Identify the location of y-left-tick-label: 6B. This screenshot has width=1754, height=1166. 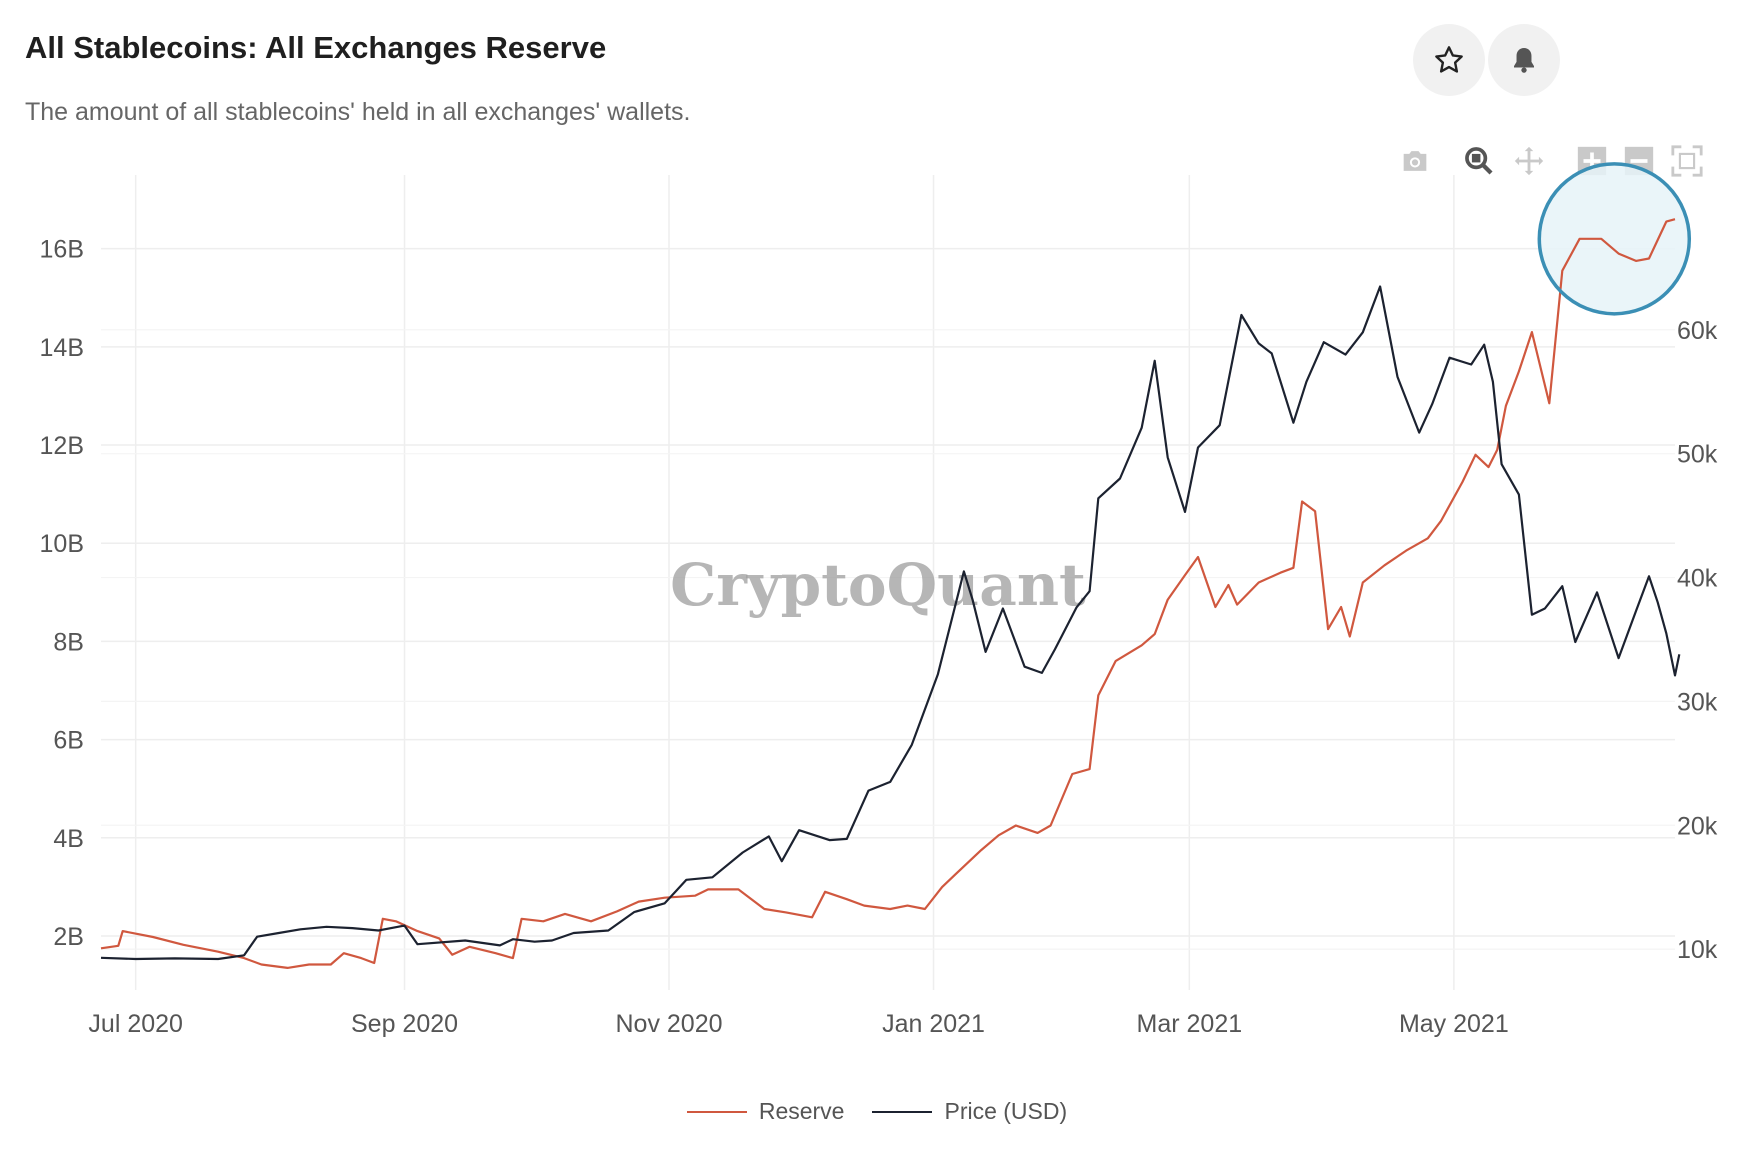
(68, 741).